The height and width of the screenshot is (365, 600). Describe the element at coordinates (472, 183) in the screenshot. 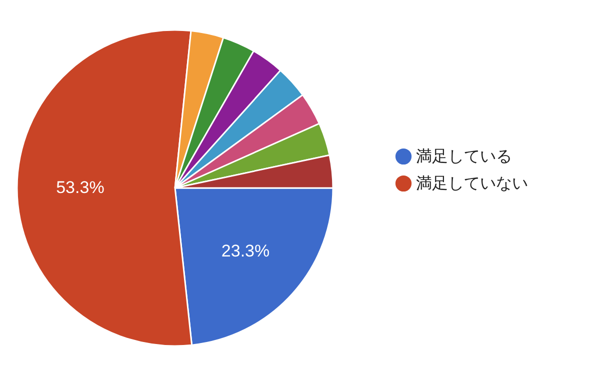

I see `legend-label: 満足していない` at that location.